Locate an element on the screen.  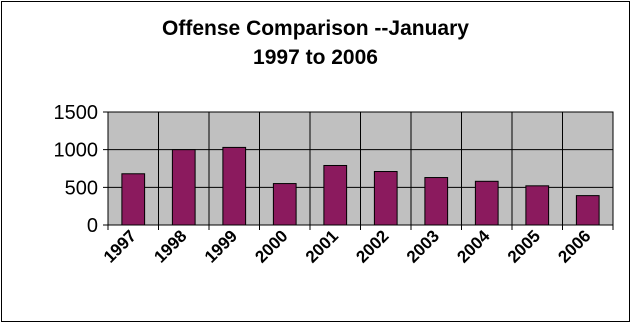
y-tick-label: 0 is located at coordinates (92, 226).